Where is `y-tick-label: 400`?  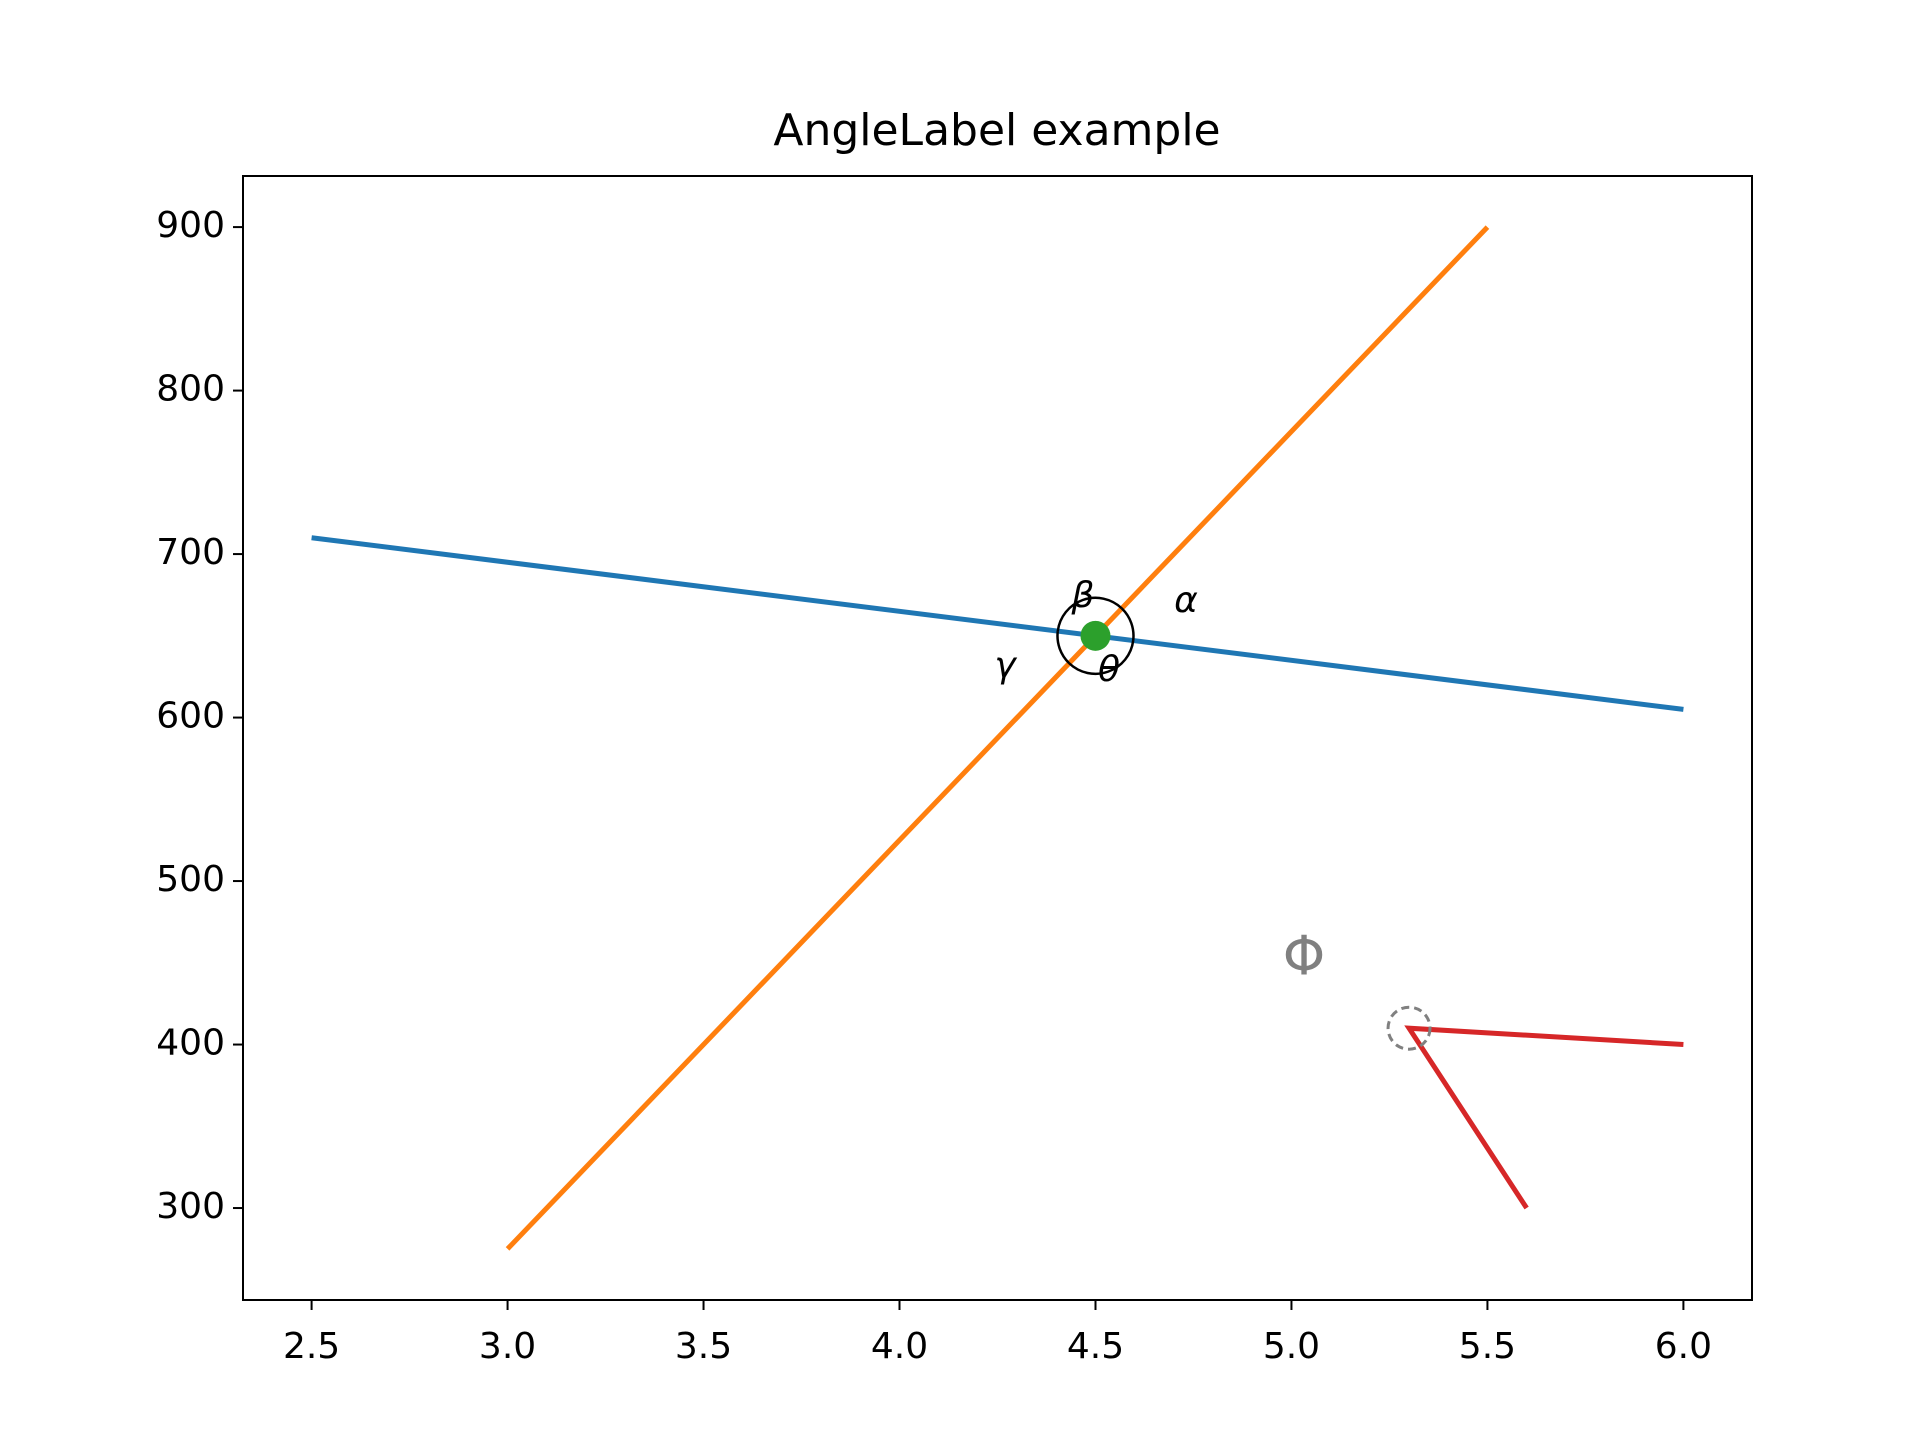
y-tick-label: 400 is located at coordinates (190, 1043).